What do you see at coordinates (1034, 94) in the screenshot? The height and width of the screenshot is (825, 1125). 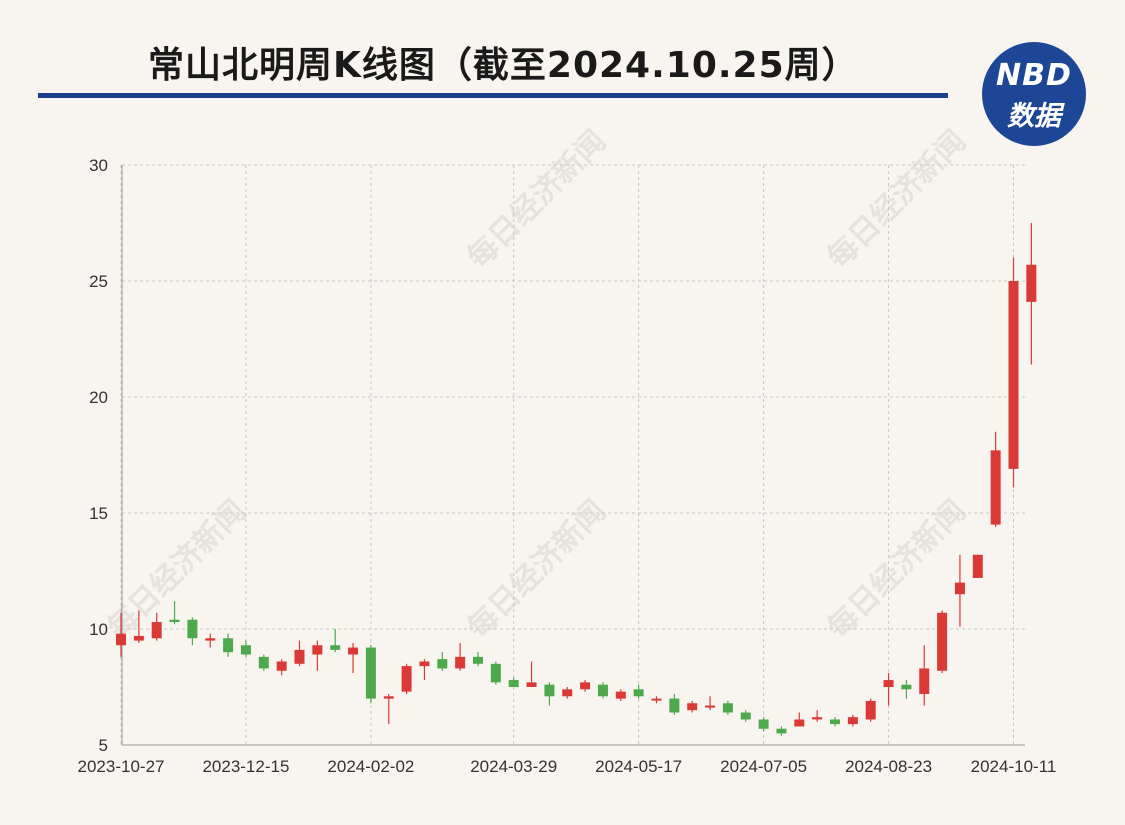 I see `nbd-logo: NBD 数据` at bounding box center [1034, 94].